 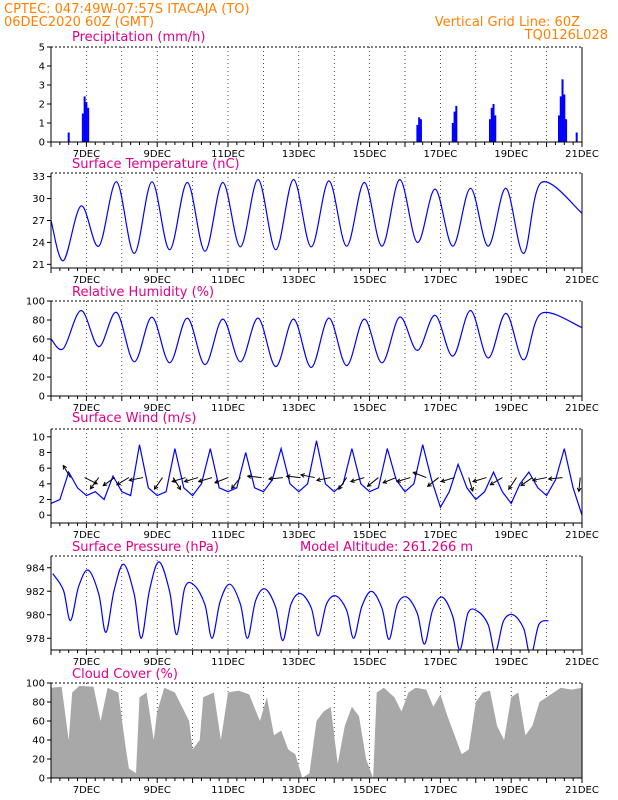 What do you see at coordinates (143, 292) in the screenshot?
I see `rh-title: Relative Humidity (%)` at bounding box center [143, 292].